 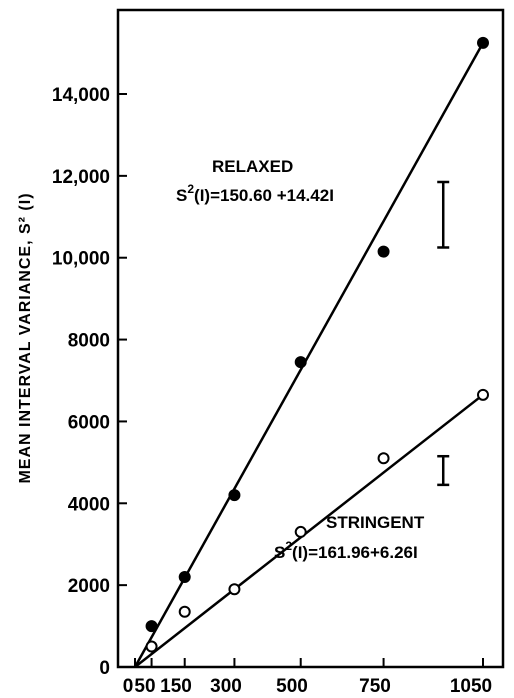 What do you see at coordinates (89, 422) in the screenshot?
I see `y-tick-label: 6000` at bounding box center [89, 422].